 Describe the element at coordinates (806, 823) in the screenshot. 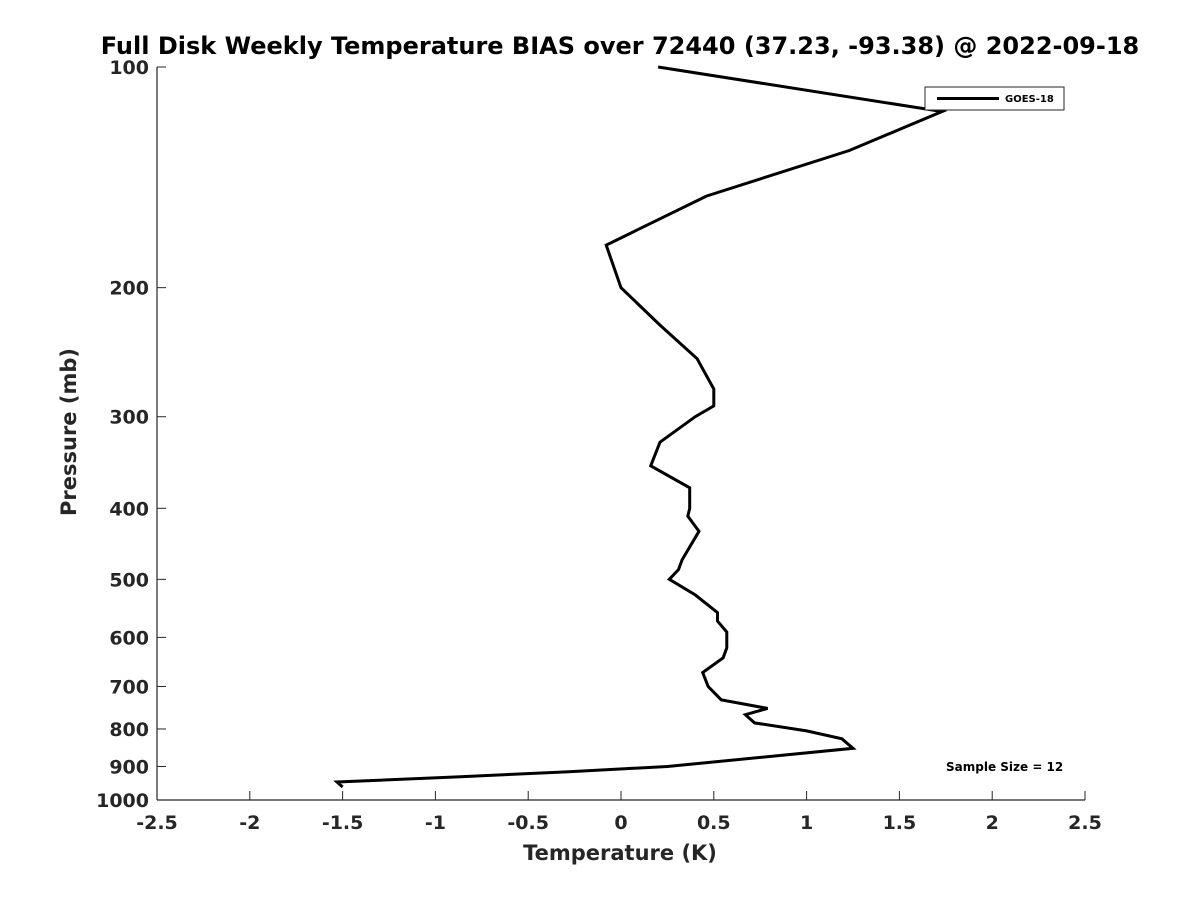

I see `x-tick-label: 1` at that location.